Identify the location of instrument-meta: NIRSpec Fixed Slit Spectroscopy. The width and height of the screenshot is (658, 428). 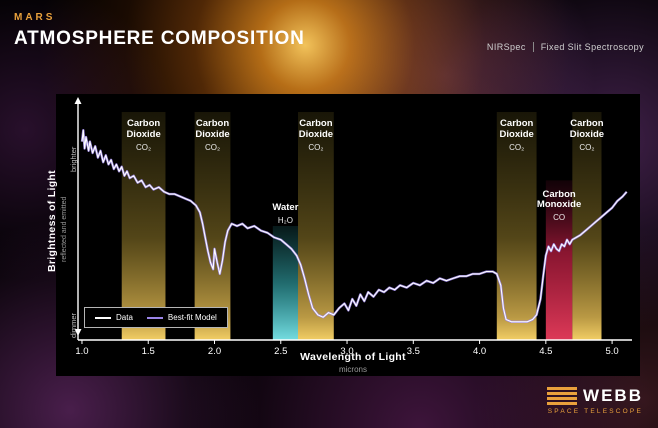
(565, 47).